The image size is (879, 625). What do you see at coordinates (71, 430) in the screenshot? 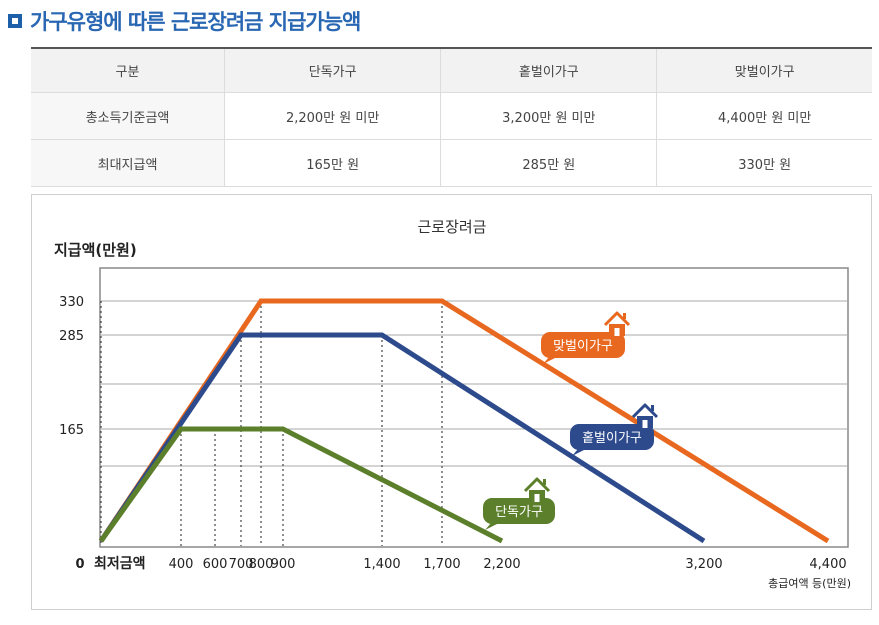
I see `y-tick-label: 165` at bounding box center [71, 430].